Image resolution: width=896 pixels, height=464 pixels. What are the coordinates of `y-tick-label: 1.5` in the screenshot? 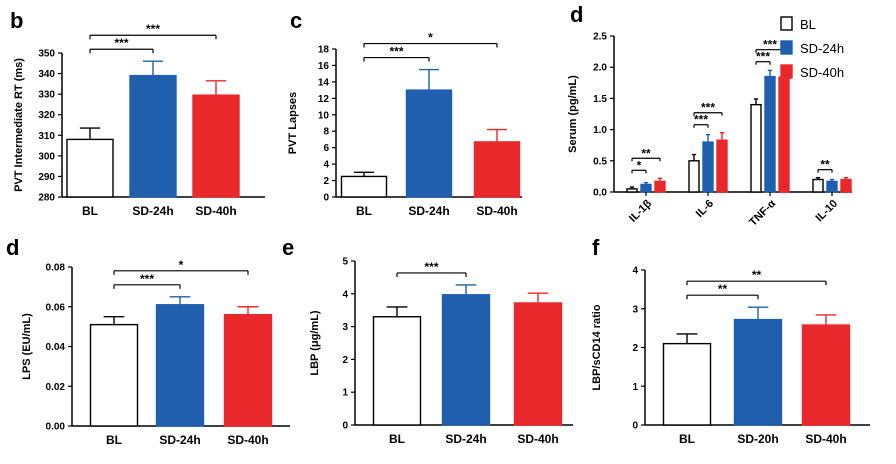 It's located at (600, 99).